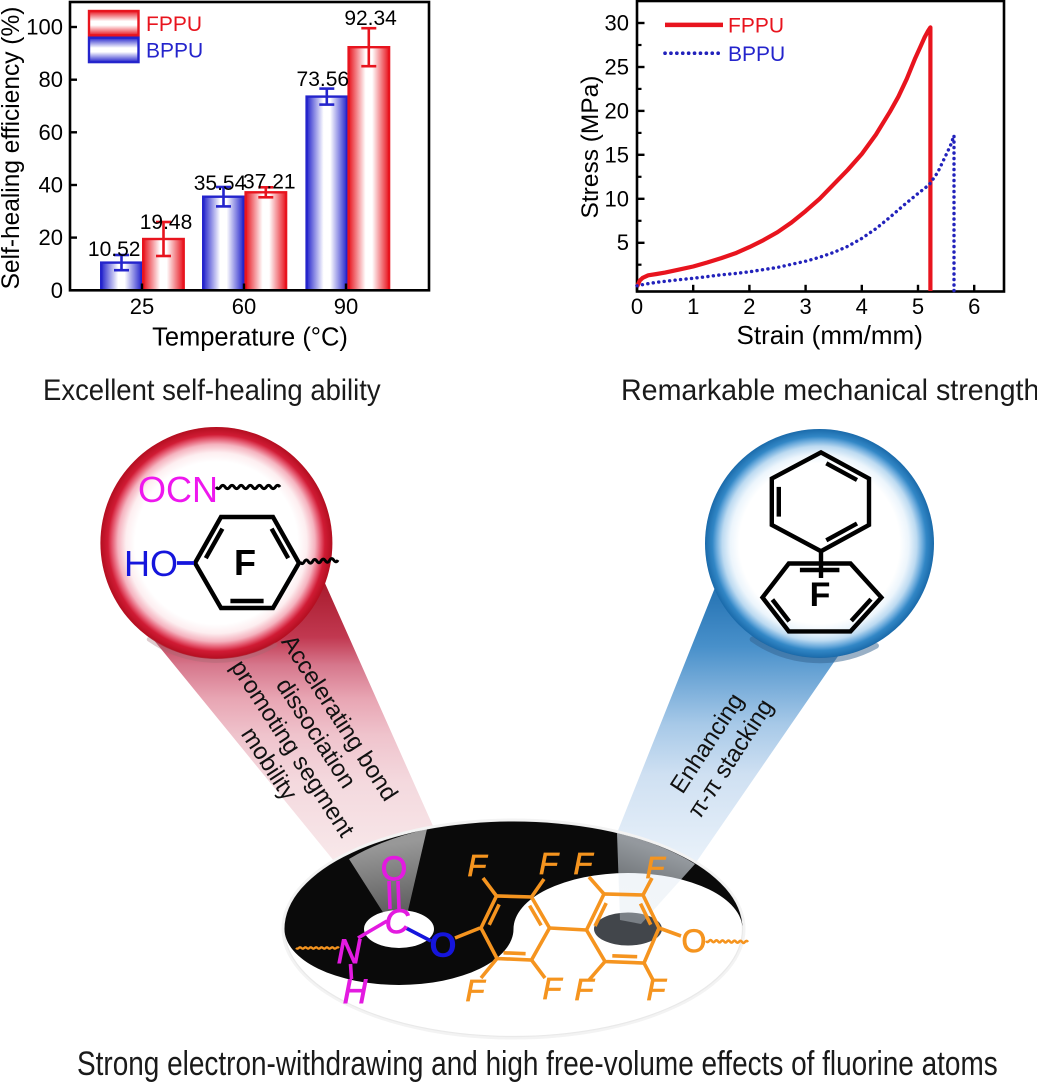 This screenshot has width=1037, height=1085. I want to click on svg-text: HO, so click(151, 563).